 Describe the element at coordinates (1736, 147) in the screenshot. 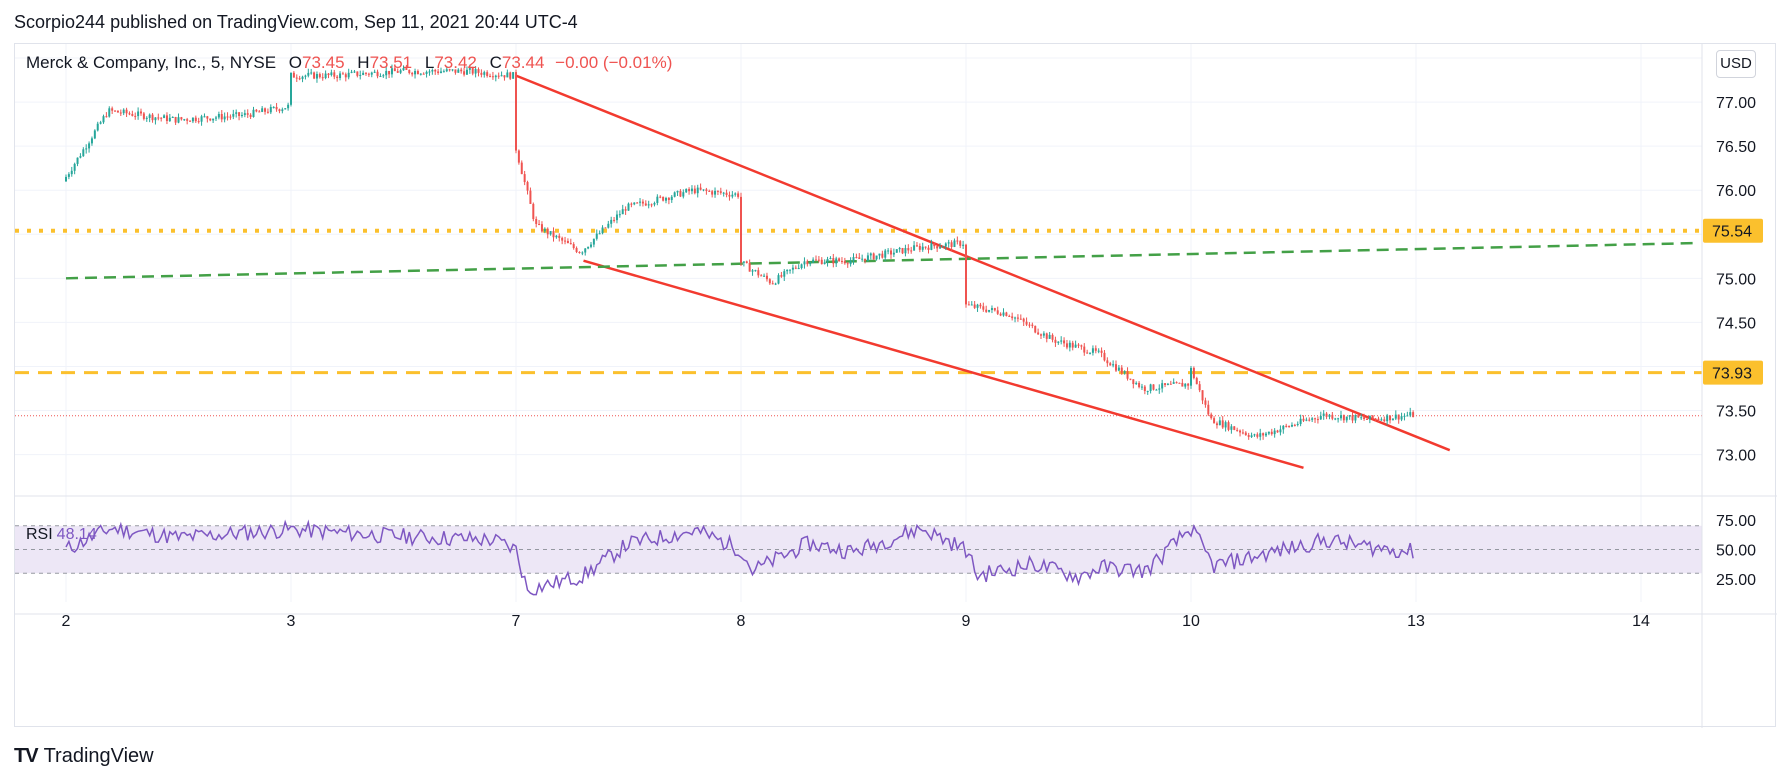

I see `price-tick-label: 76.50` at that location.